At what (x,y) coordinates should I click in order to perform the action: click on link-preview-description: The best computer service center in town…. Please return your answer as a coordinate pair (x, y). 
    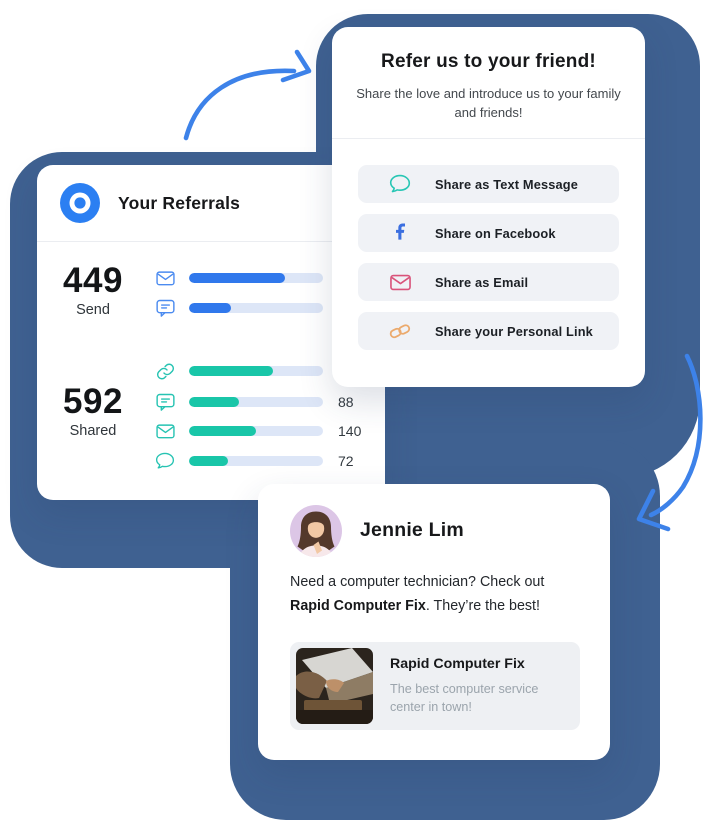
    Looking at the image, I should click on (464, 698).